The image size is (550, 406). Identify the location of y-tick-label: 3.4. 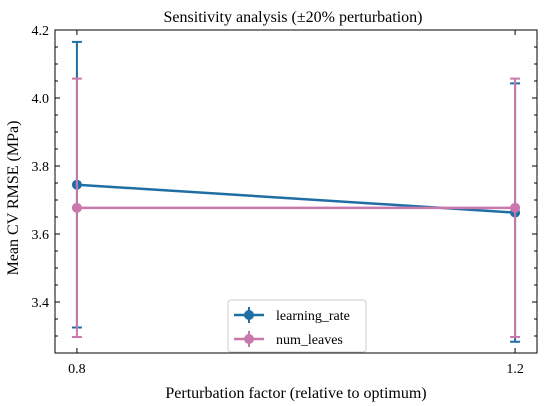
(41, 303).